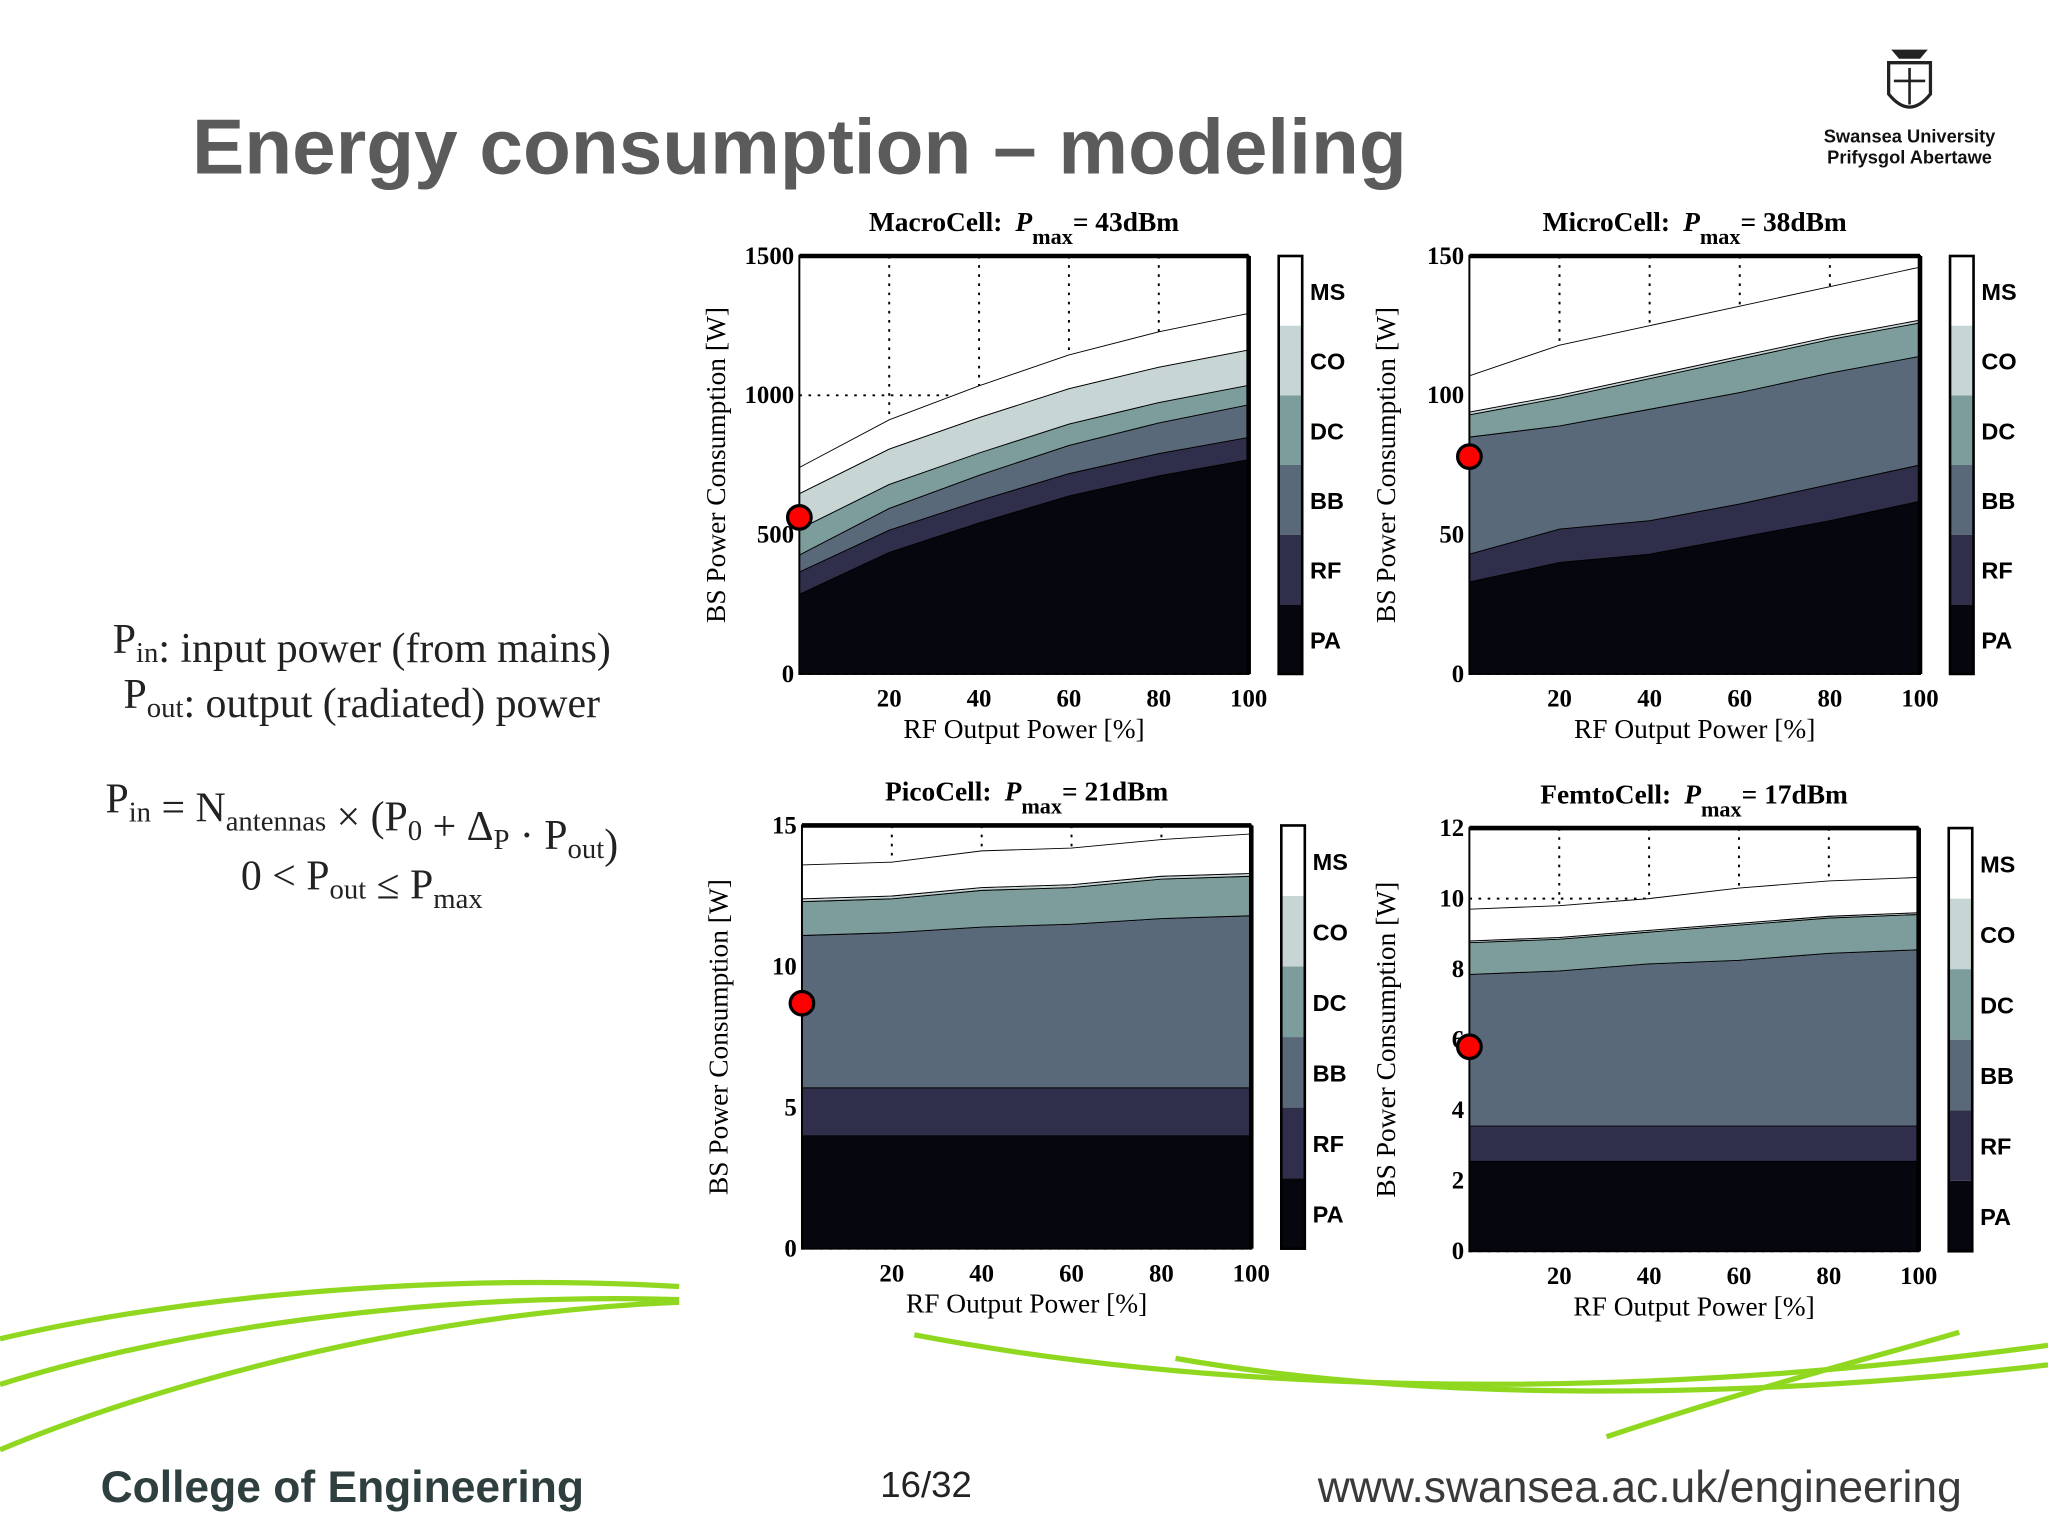  Describe the element at coordinates (1327, 362) in the screenshot. I see `legend-label: CO` at that location.